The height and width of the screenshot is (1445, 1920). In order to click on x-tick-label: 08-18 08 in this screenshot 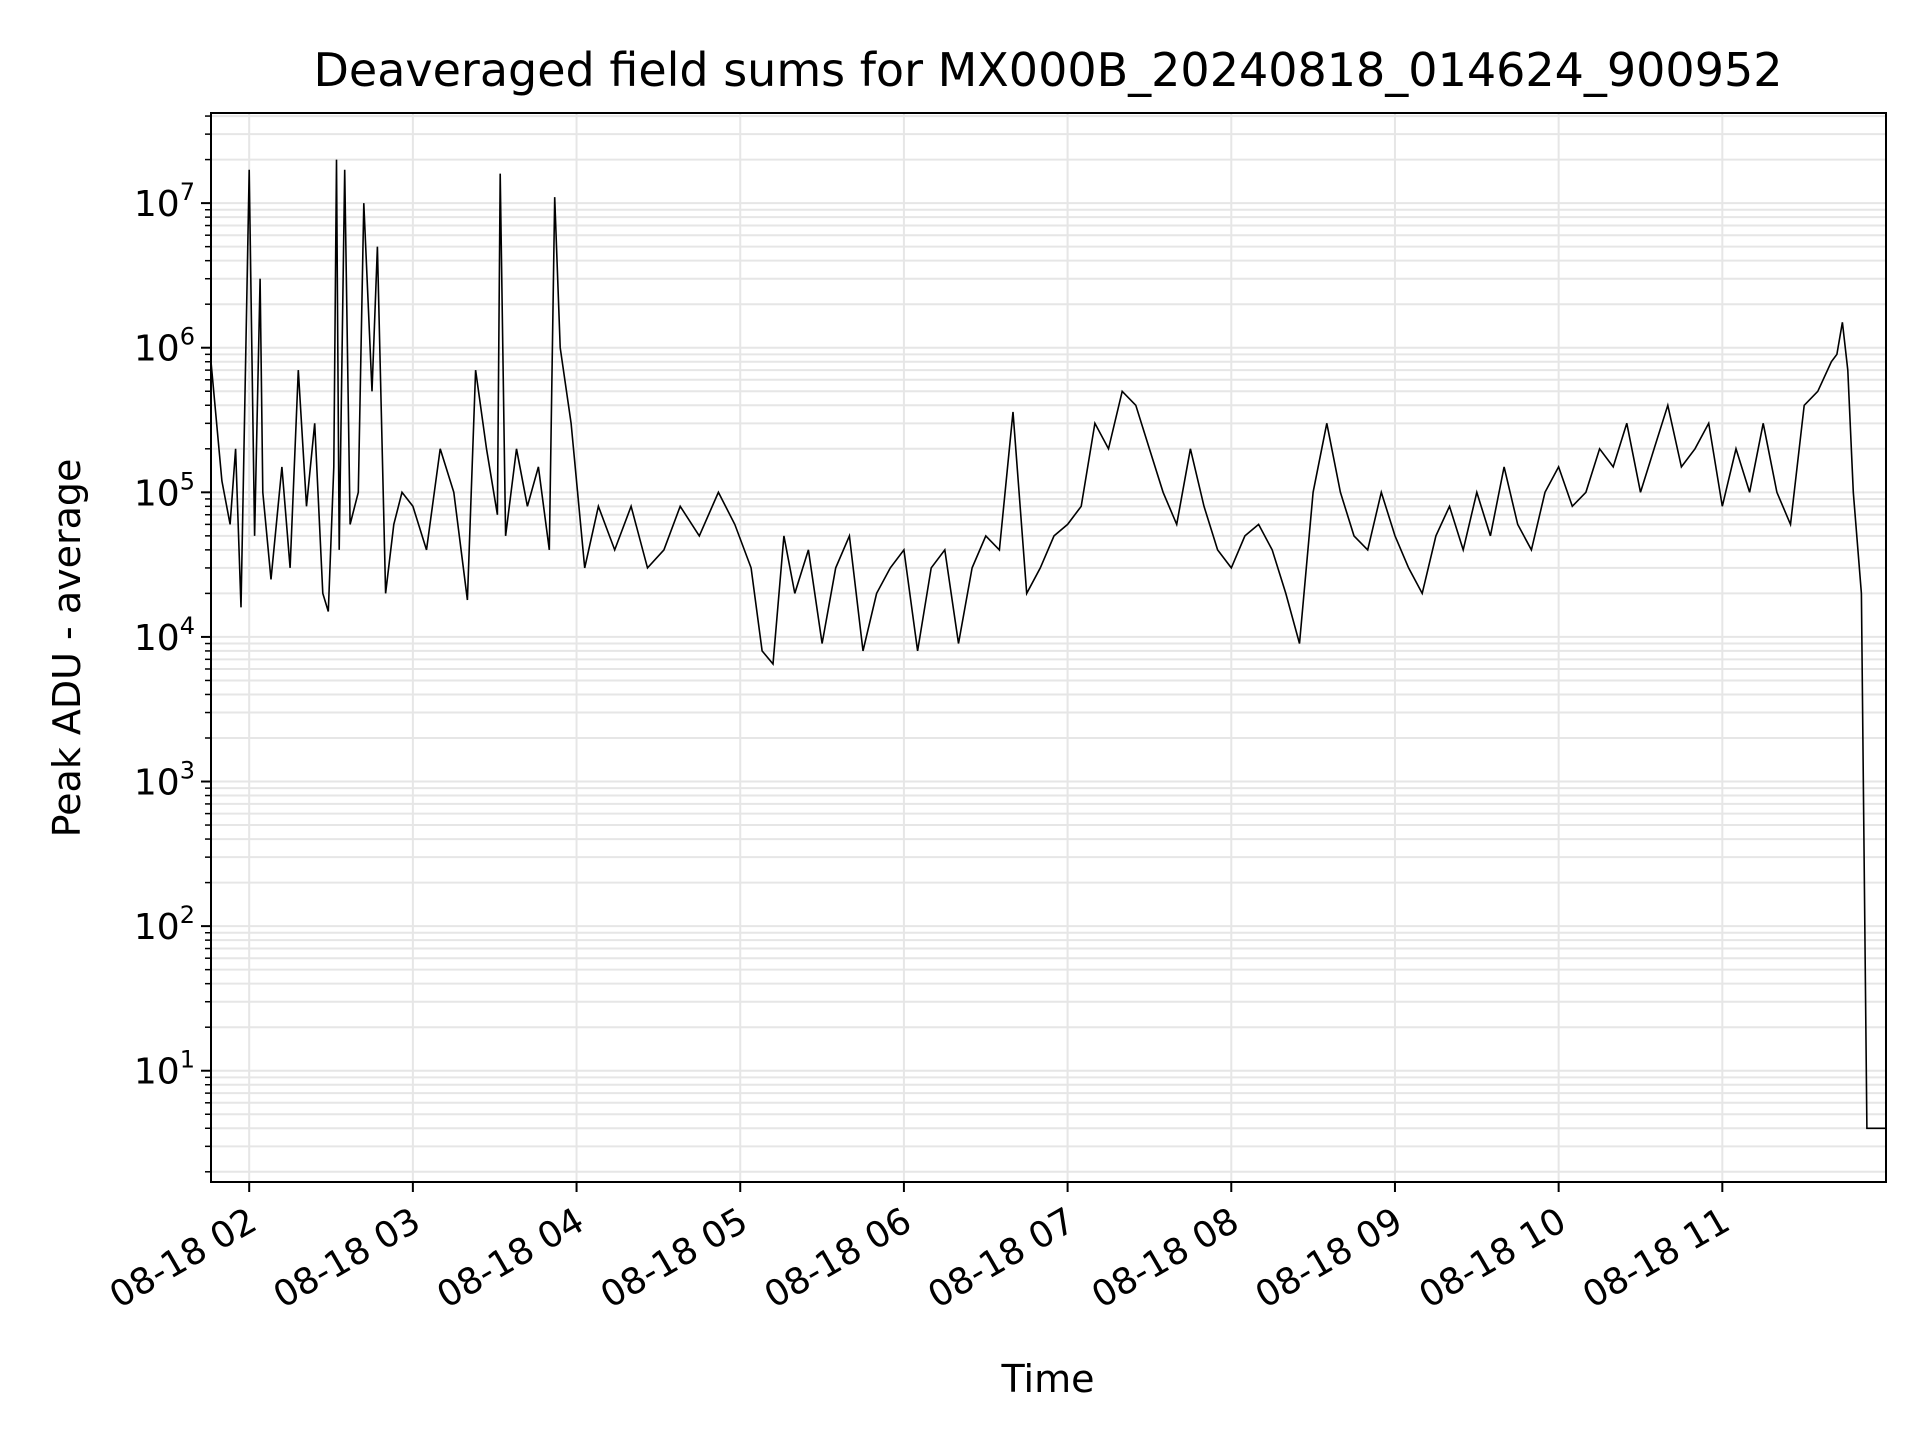, I will do `click(1165, 1258)`.